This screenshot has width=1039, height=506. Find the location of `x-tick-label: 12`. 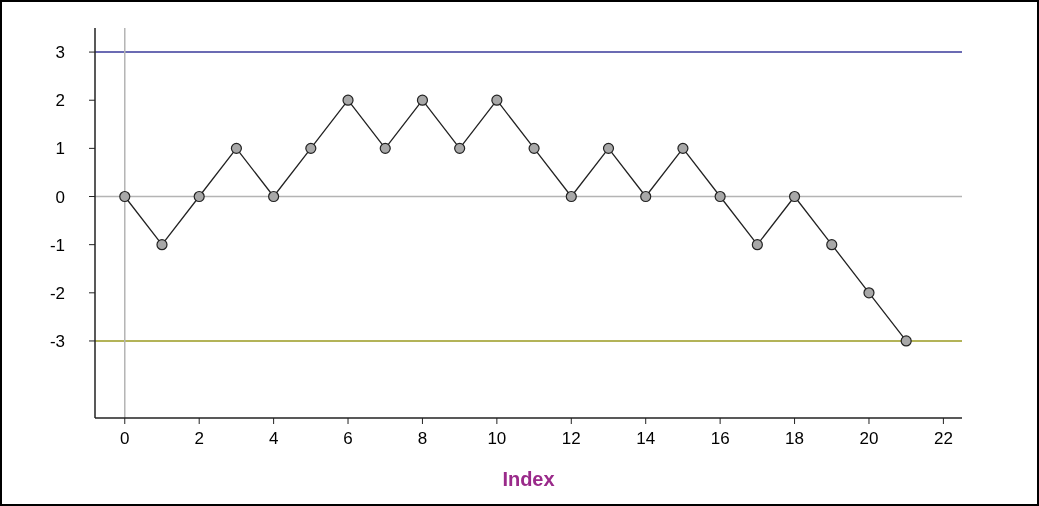

x-tick-label: 12 is located at coordinates (571, 438).